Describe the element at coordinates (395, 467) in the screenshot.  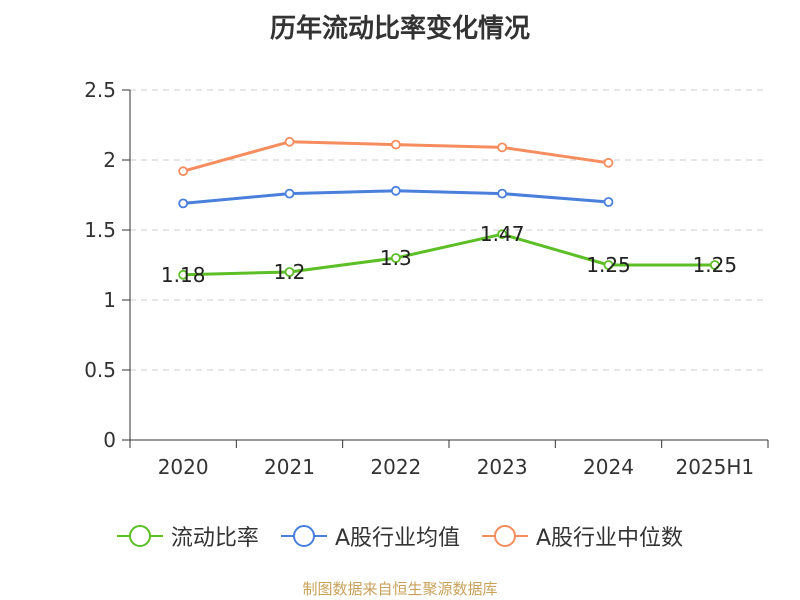
I see `x-tick-label: 2022` at that location.